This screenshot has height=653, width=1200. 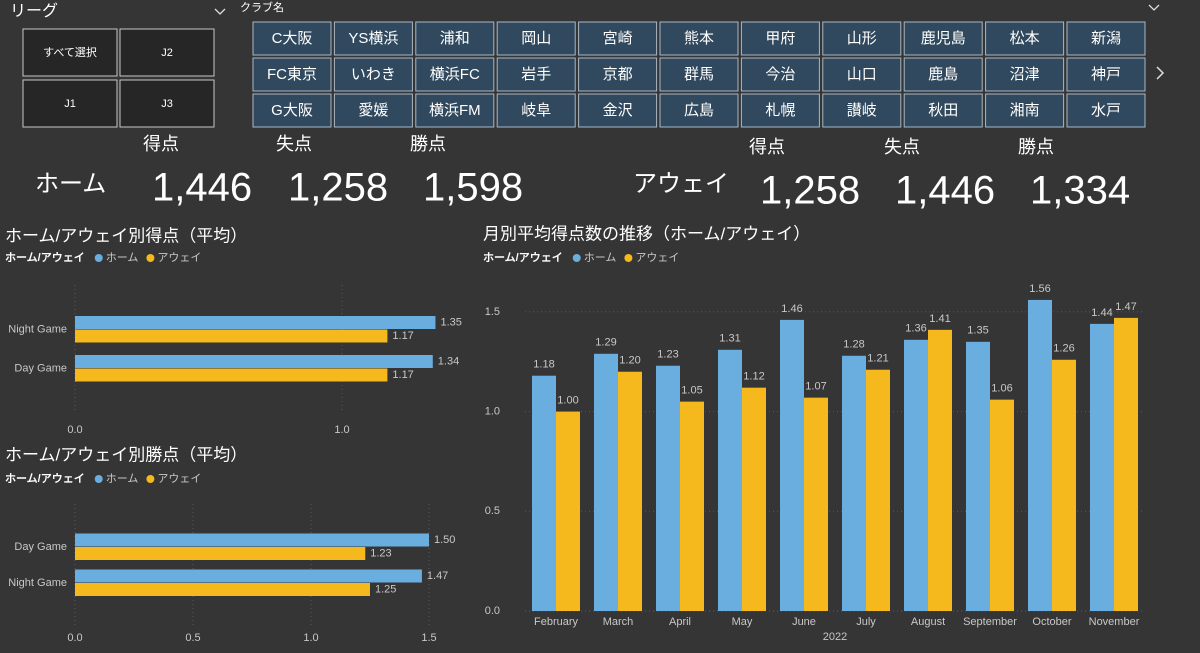 What do you see at coordinates (804, 622) in the screenshot?
I see `x-tick-label: June` at bounding box center [804, 622].